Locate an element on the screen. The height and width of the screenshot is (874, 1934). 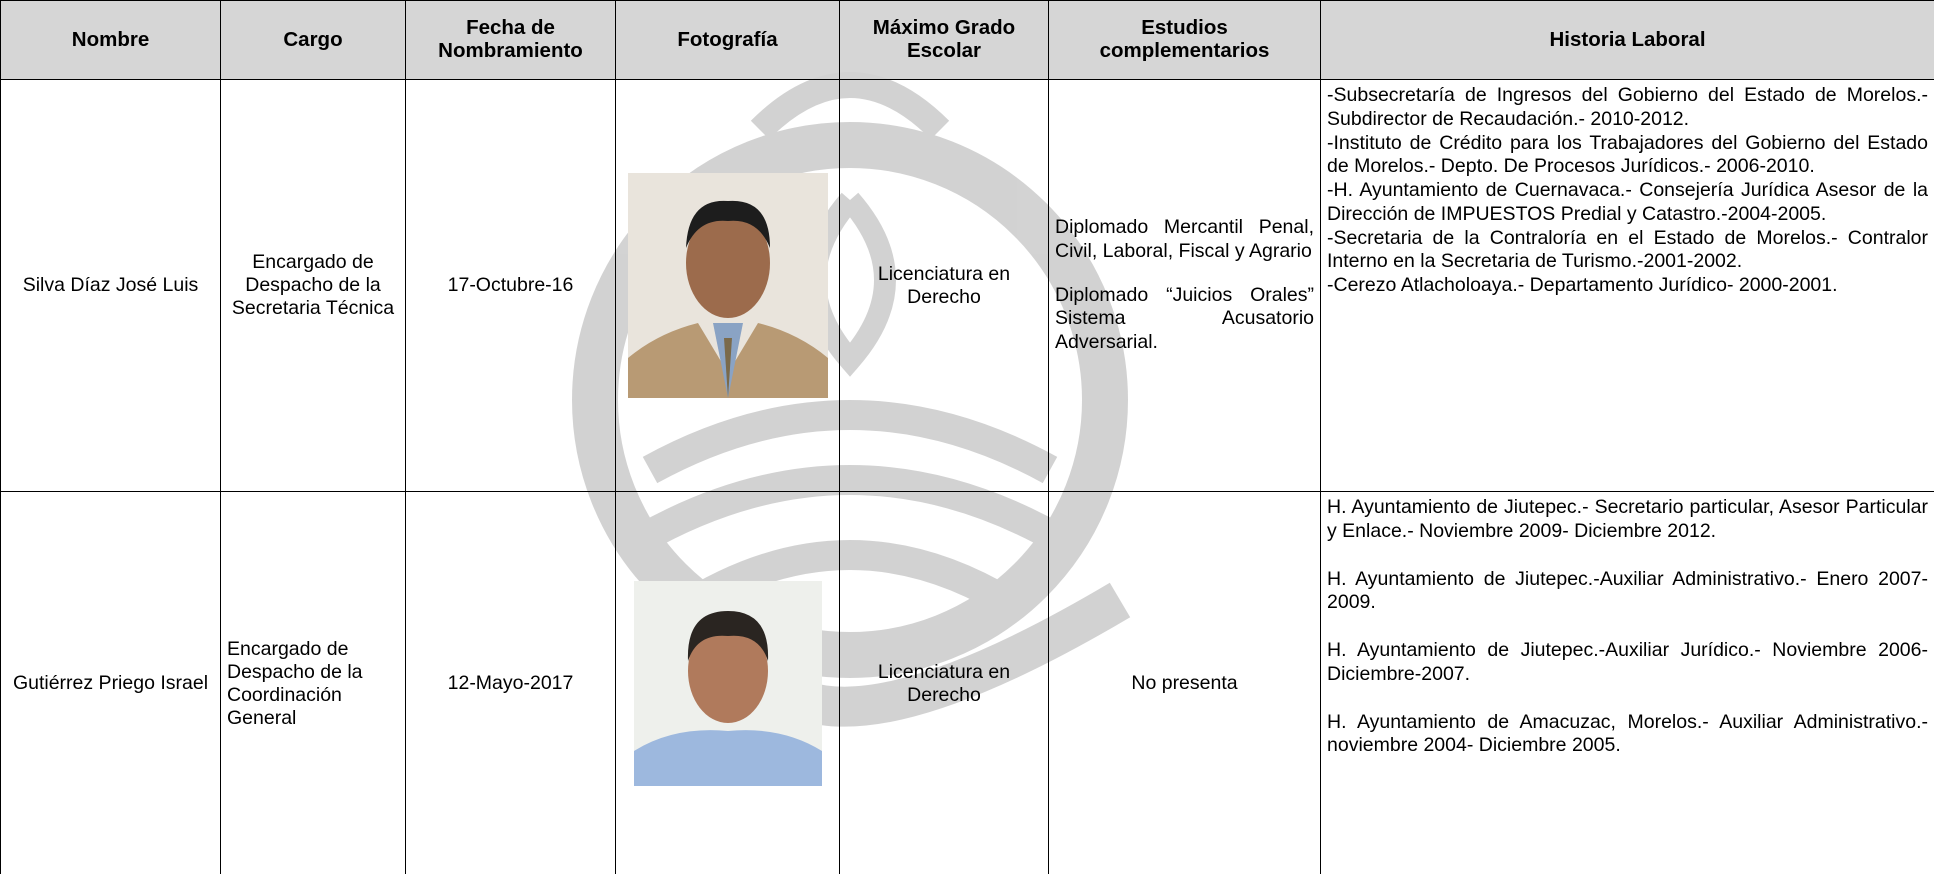
header-cell: Fotografía is located at coordinates (727, 40).